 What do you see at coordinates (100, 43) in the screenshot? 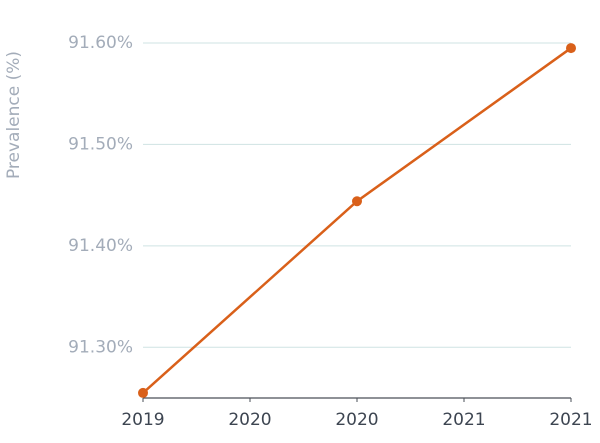
I see `y-tick-label: 91.60%` at bounding box center [100, 43].